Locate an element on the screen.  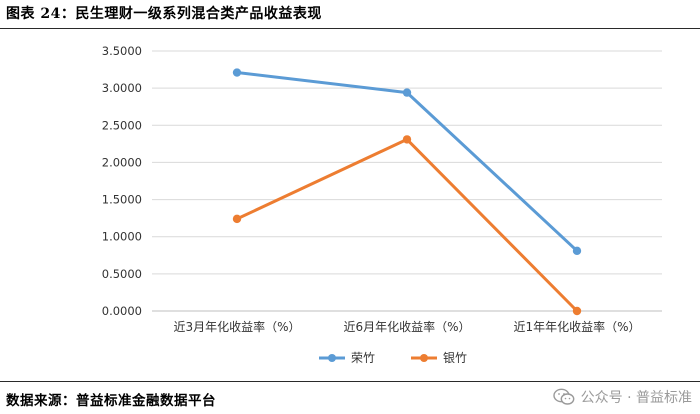
y-tick-label: 3.0000 is located at coordinates (122, 88).